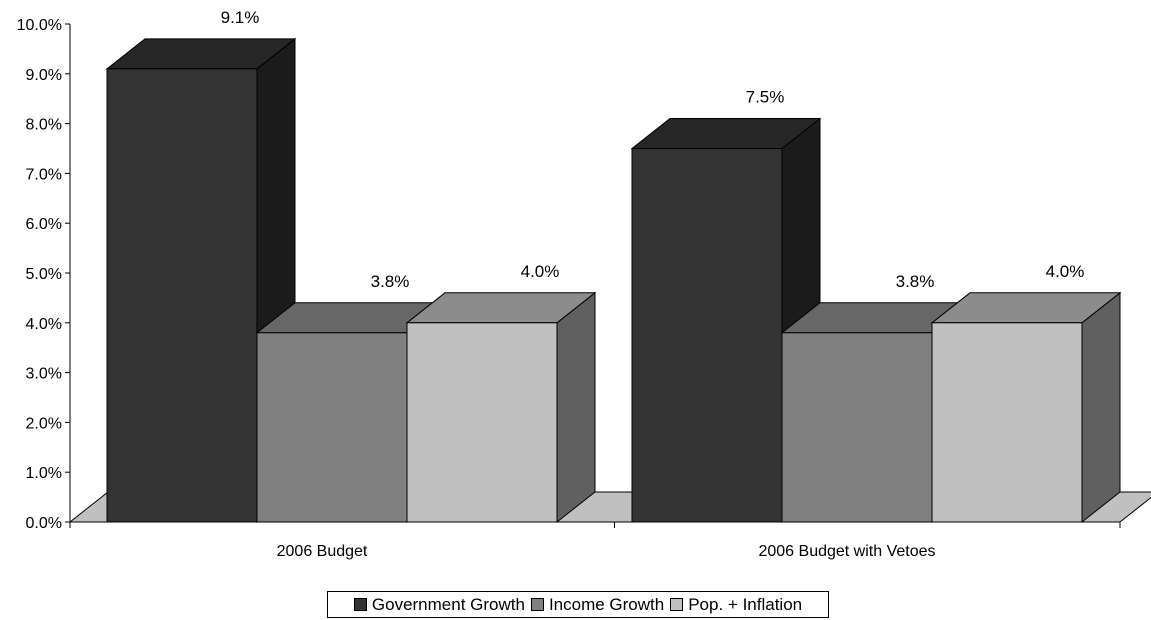 The image size is (1151, 620). What do you see at coordinates (44, 423) in the screenshot?
I see `y-tick-label: 2.0%` at bounding box center [44, 423].